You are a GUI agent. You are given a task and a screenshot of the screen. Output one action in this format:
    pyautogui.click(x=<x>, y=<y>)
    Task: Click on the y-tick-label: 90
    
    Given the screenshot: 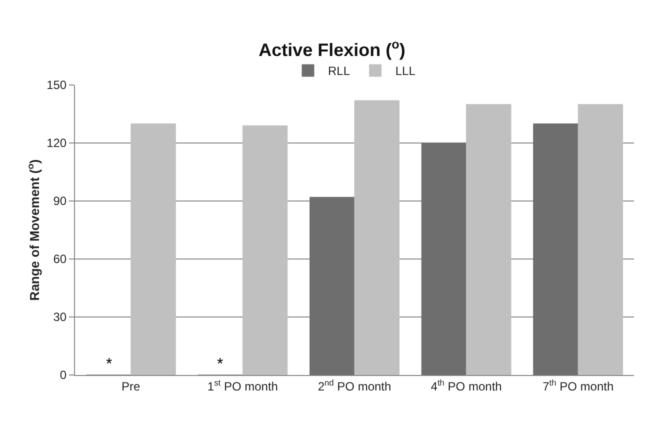 What is the action you would take?
    pyautogui.click(x=60, y=201)
    